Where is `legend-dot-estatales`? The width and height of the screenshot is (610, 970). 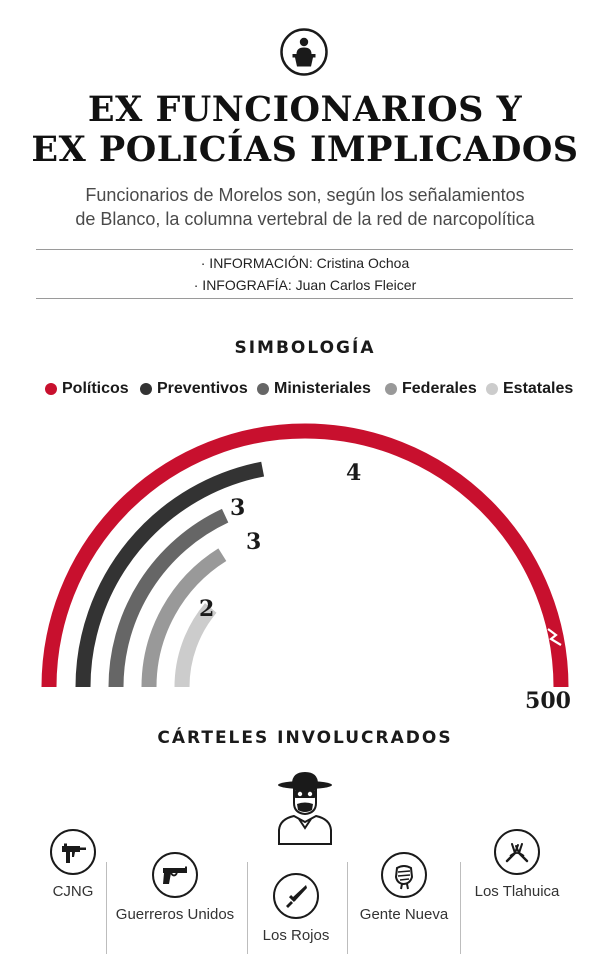 legend-dot-estatales is located at coordinates (492, 389).